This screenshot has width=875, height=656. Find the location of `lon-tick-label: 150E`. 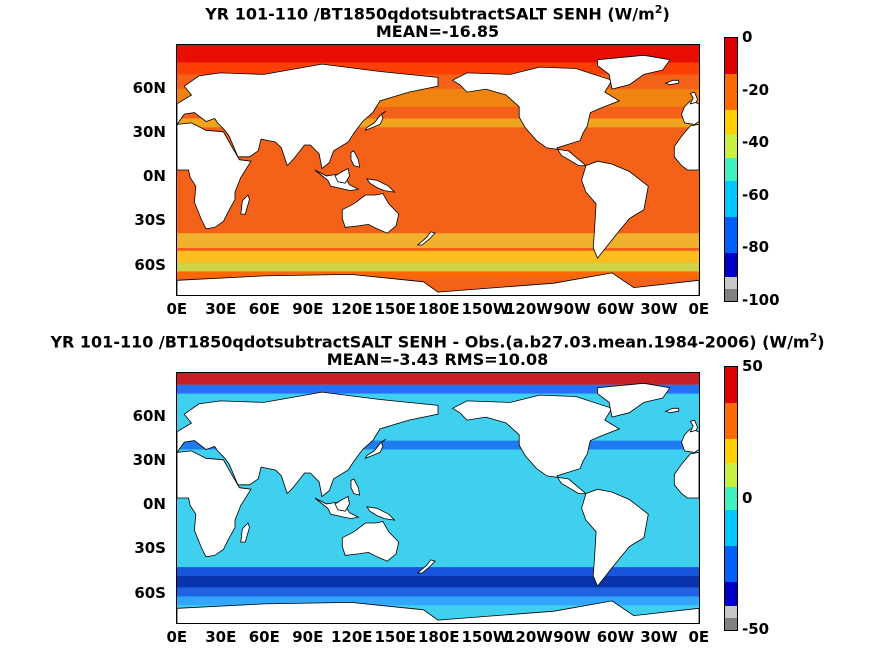

lon-tick-label: 150E is located at coordinates (395, 309).